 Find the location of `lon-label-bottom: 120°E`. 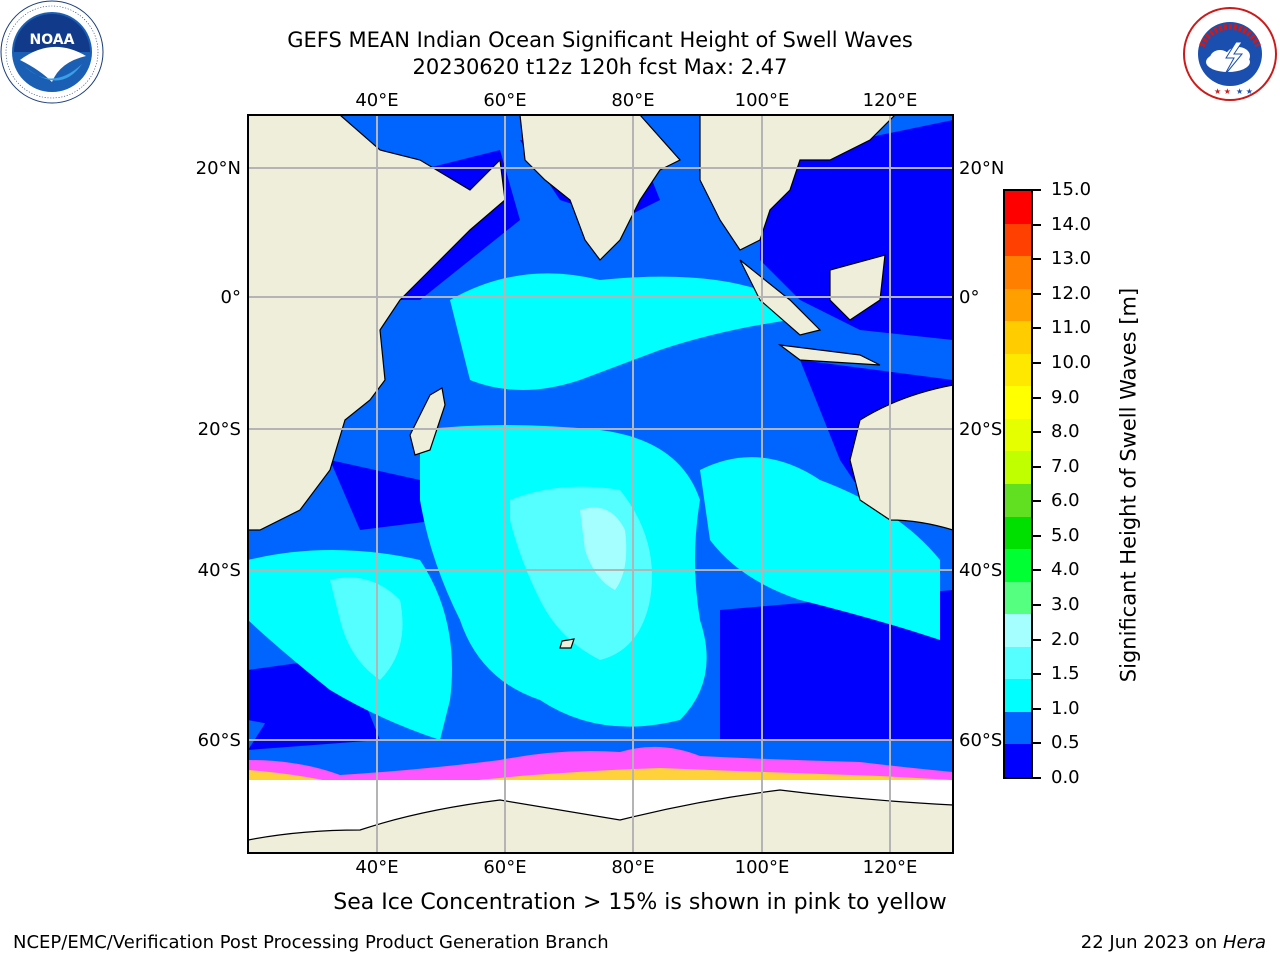

lon-label-bottom: 120°E is located at coordinates (890, 867).